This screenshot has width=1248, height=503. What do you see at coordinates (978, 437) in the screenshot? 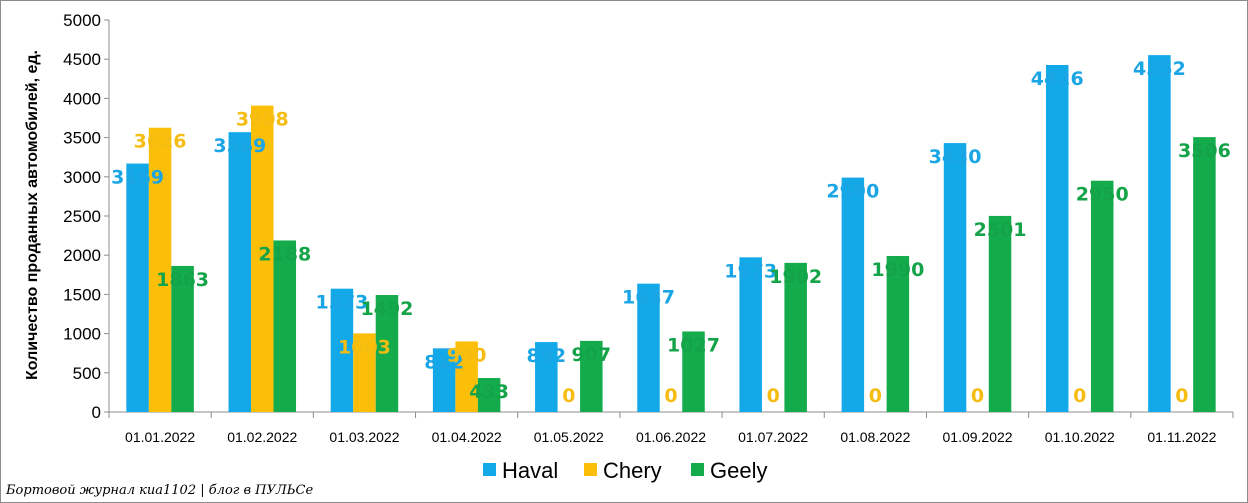
I see `x-tick-label: 01.09.2022` at bounding box center [978, 437].